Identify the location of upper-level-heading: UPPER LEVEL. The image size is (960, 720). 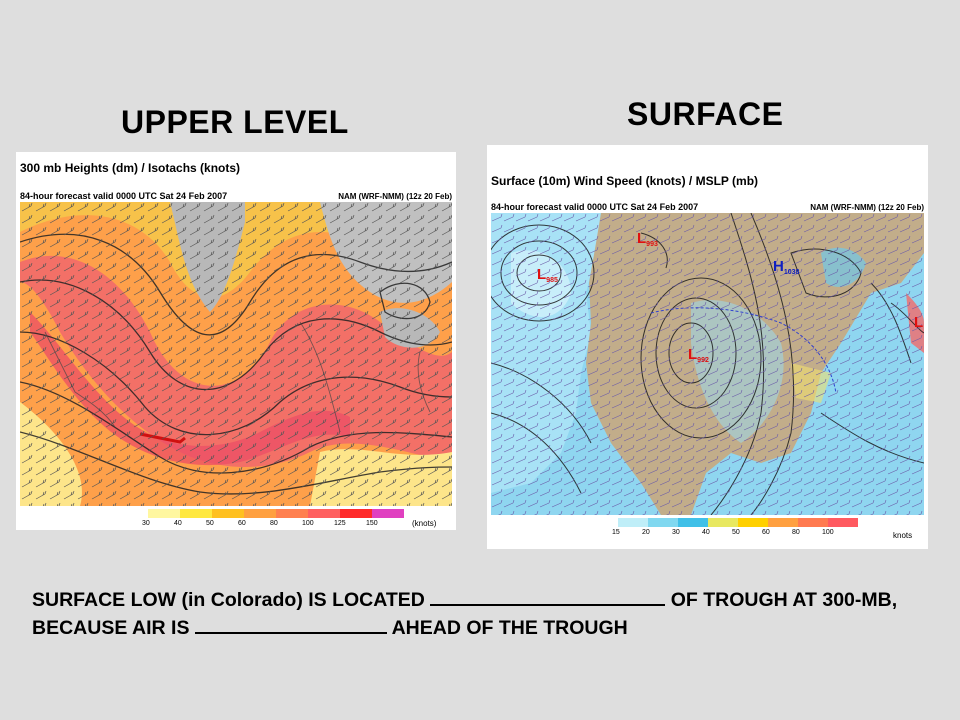
(235, 122).